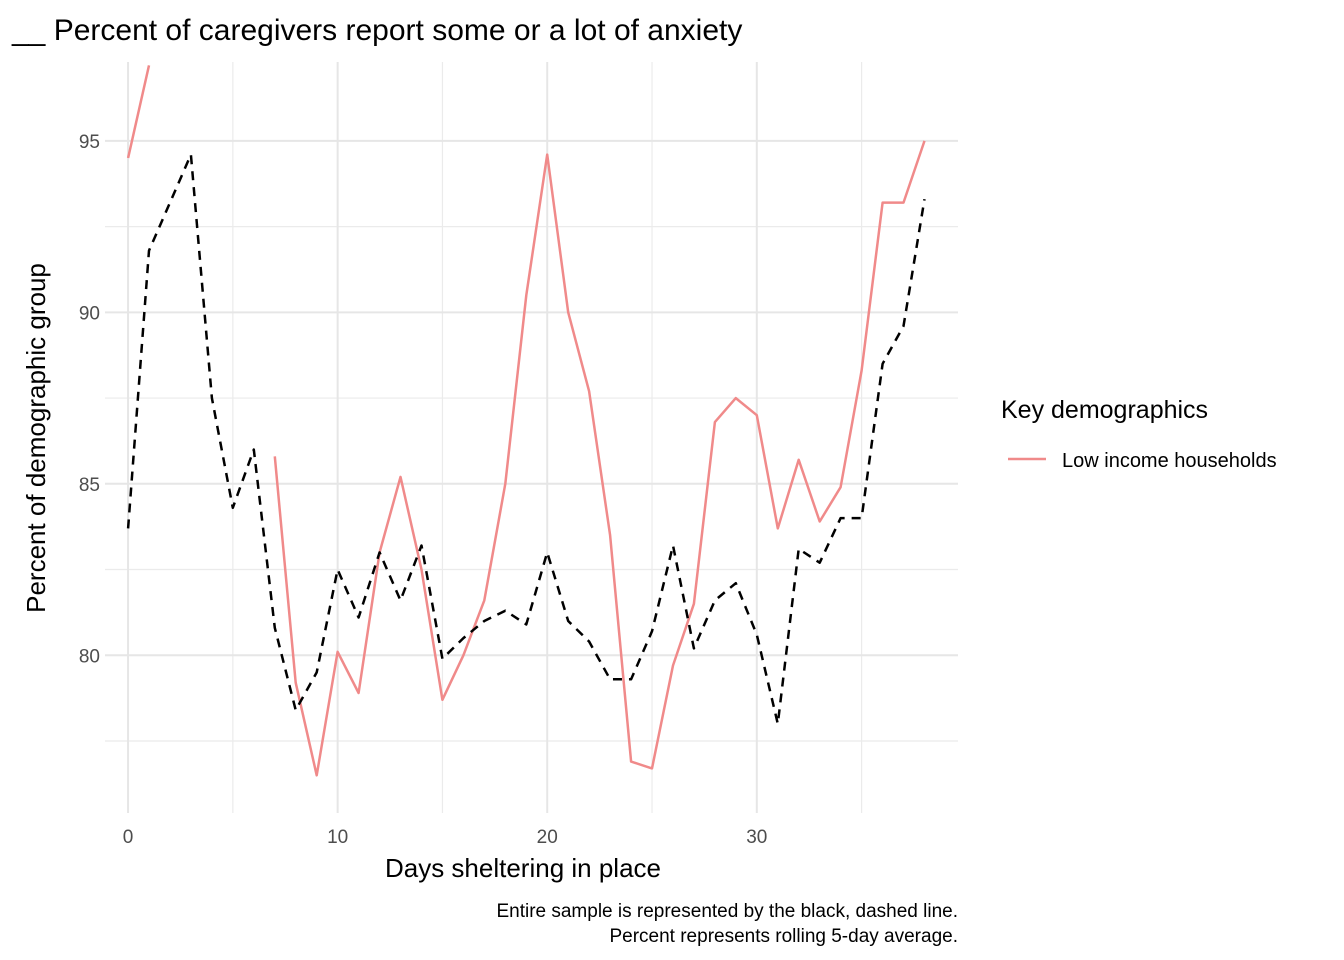 Image resolution: width=1344 pixels, height=960 pixels. Describe the element at coordinates (89, 656) in the screenshot. I see `y-tick-label: 80` at that location.